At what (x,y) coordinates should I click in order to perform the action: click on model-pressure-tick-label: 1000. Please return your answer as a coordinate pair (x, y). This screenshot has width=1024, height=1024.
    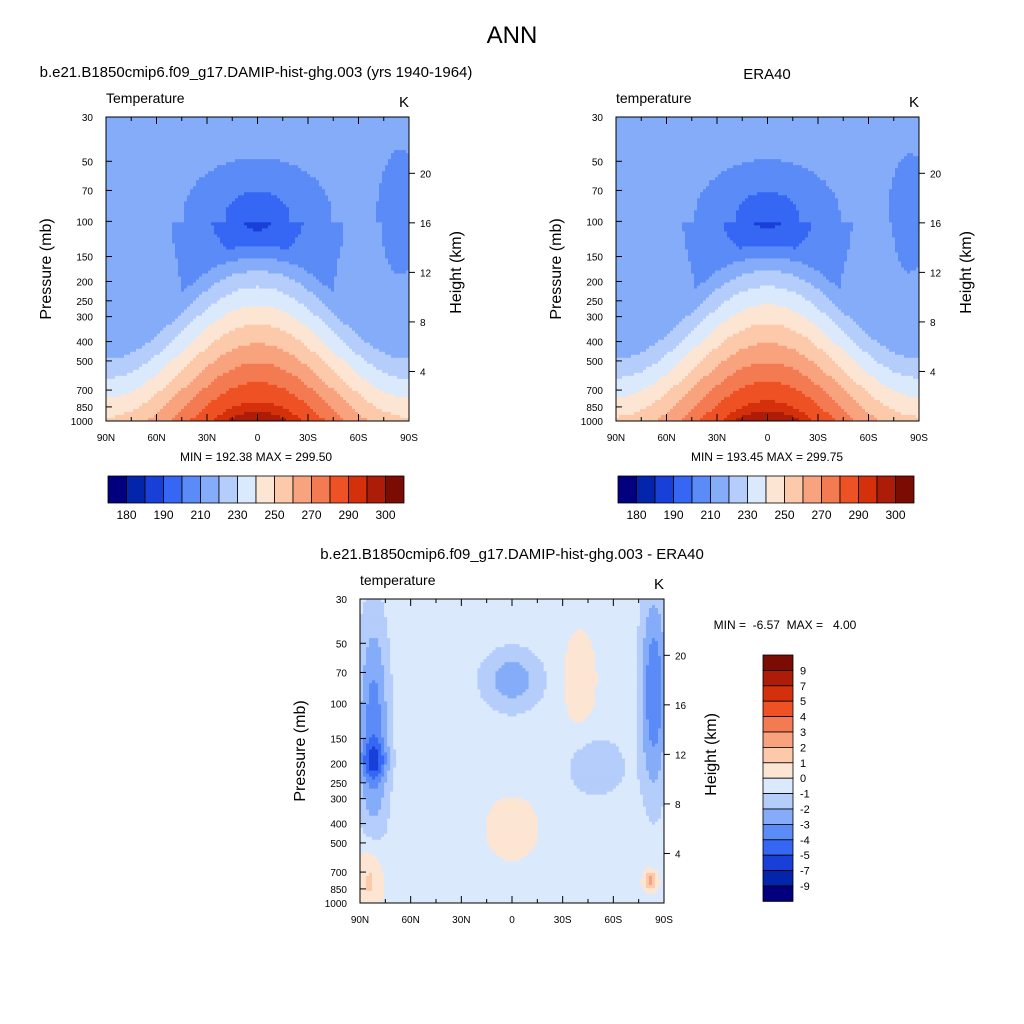
    Looking at the image, I should click on (82, 422).